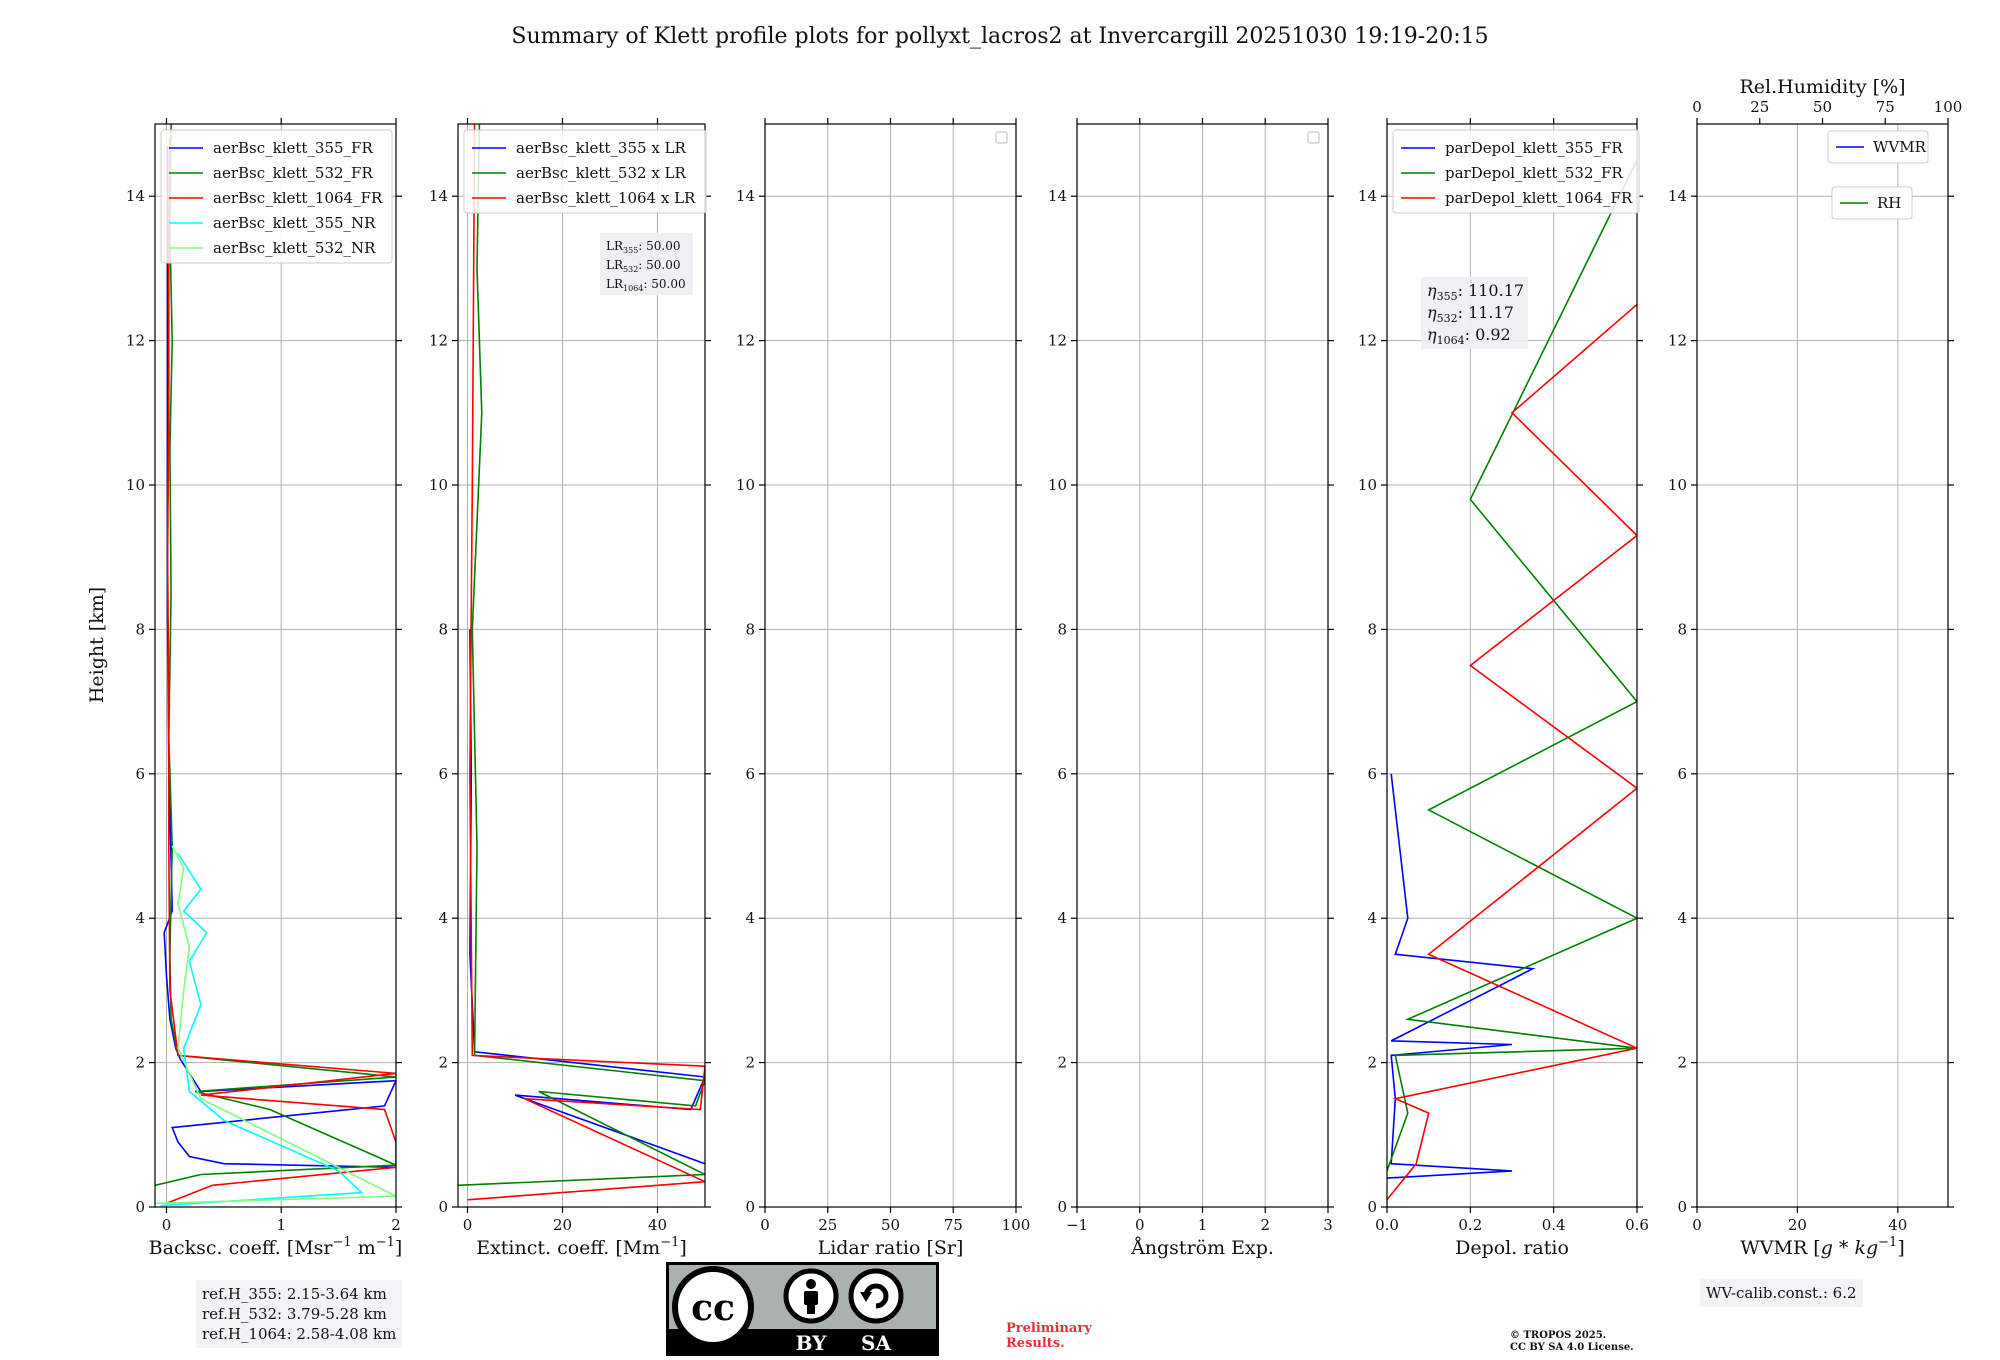 This screenshot has width=2000, height=1360. What do you see at coordinates (1470, 314) in the screenshot?
I see `eta-value-label: η532: 11.17` at bounding box center [1470, 314].